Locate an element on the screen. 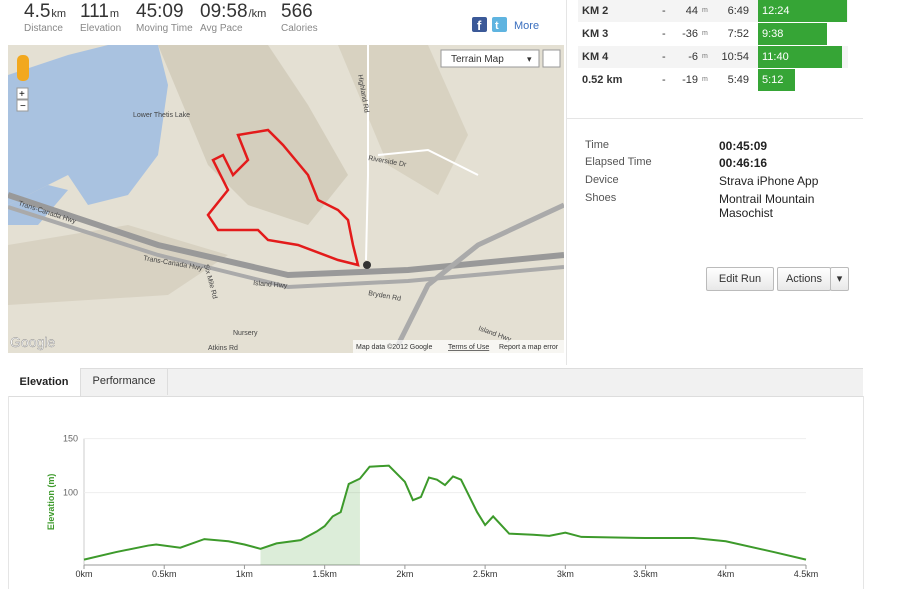 This screenshot has width=900, height=589. map-terms: Terms of Use is located at coordinates (468, 347).